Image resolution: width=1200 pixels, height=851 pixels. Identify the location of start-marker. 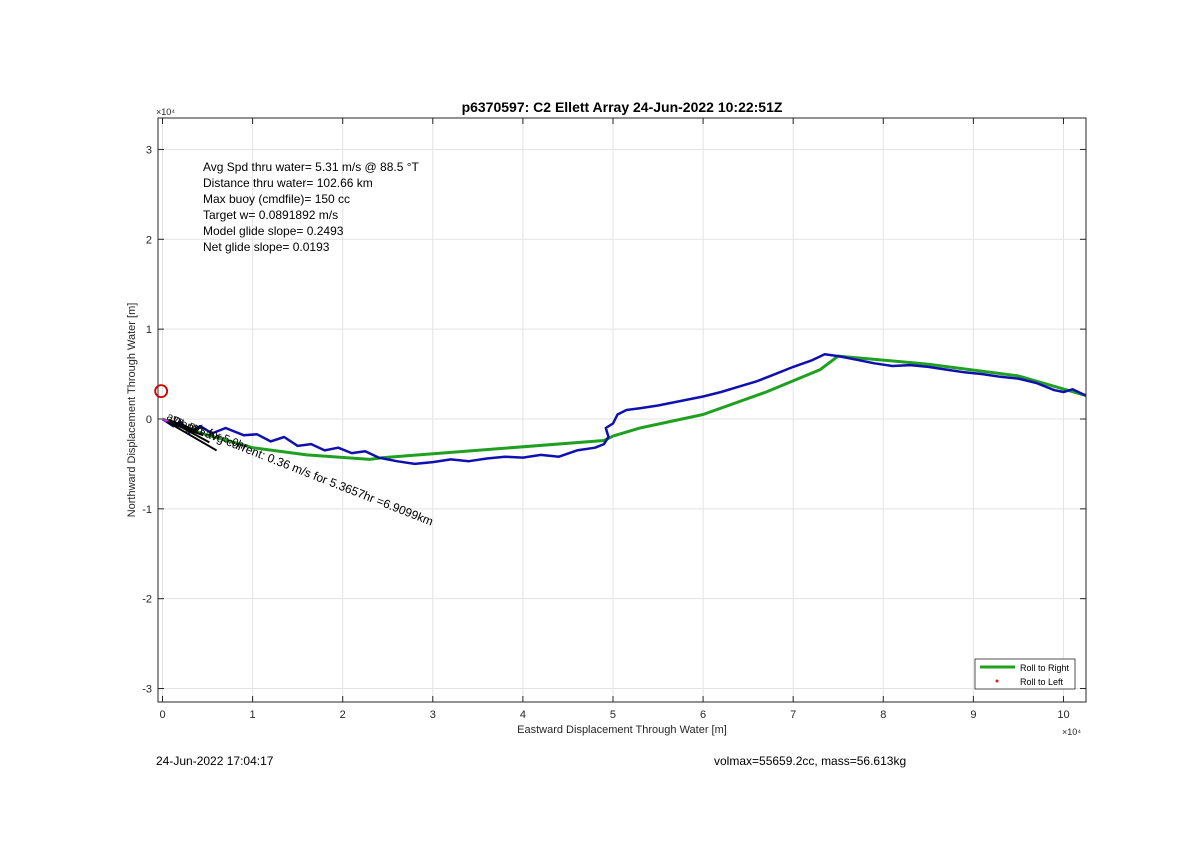
(161, 391).